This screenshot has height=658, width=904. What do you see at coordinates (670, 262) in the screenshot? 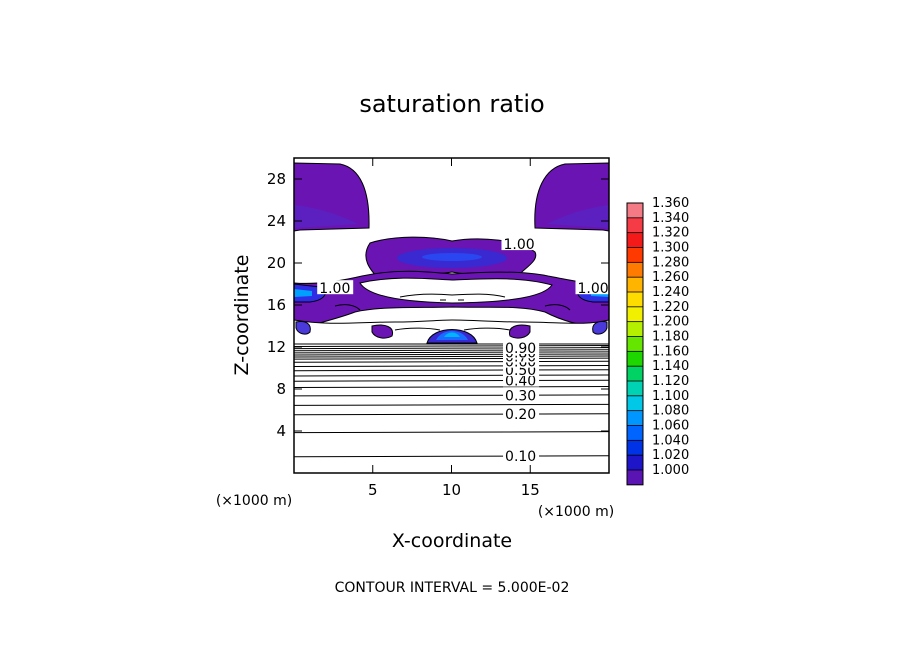
I see `colorbar-label: 1.280` at bounding box center [670, 262].